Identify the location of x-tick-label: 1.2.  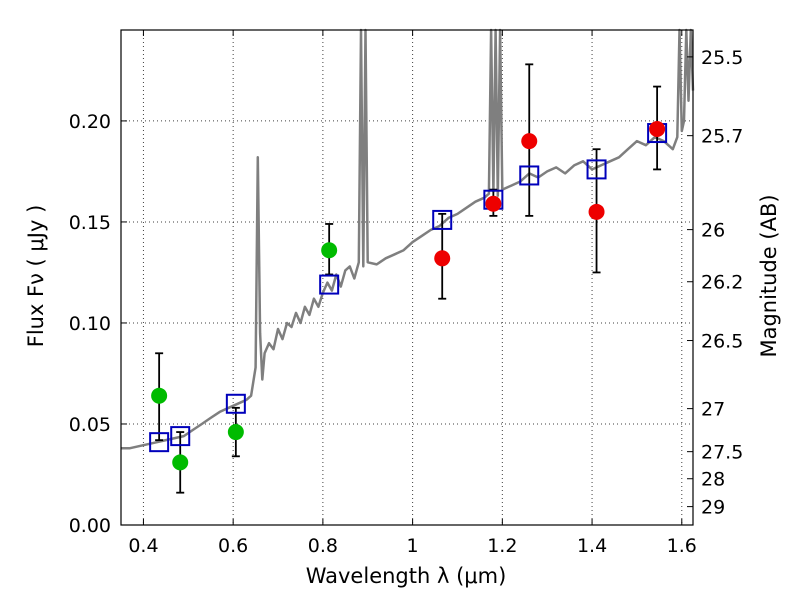
(502, 546).